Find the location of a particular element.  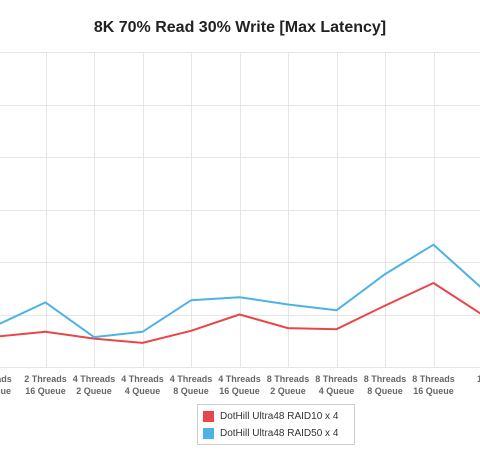

legend-swatch-raid50 is located at coordinates (208, 433).